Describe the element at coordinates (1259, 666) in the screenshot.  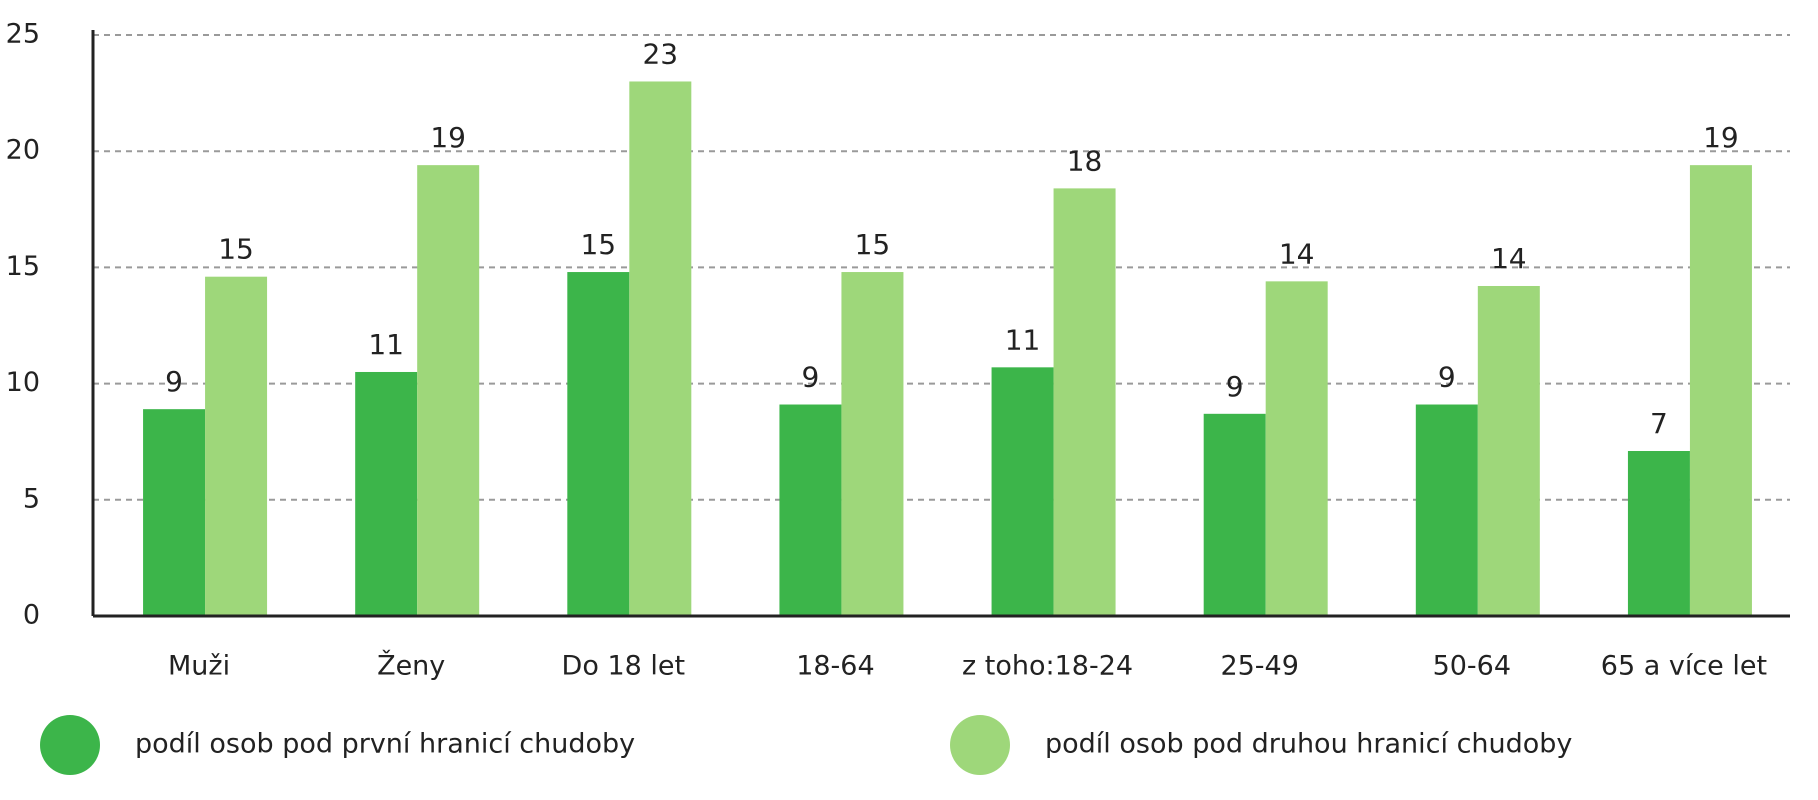
I see `x-tick-label: 25-49` at that location.